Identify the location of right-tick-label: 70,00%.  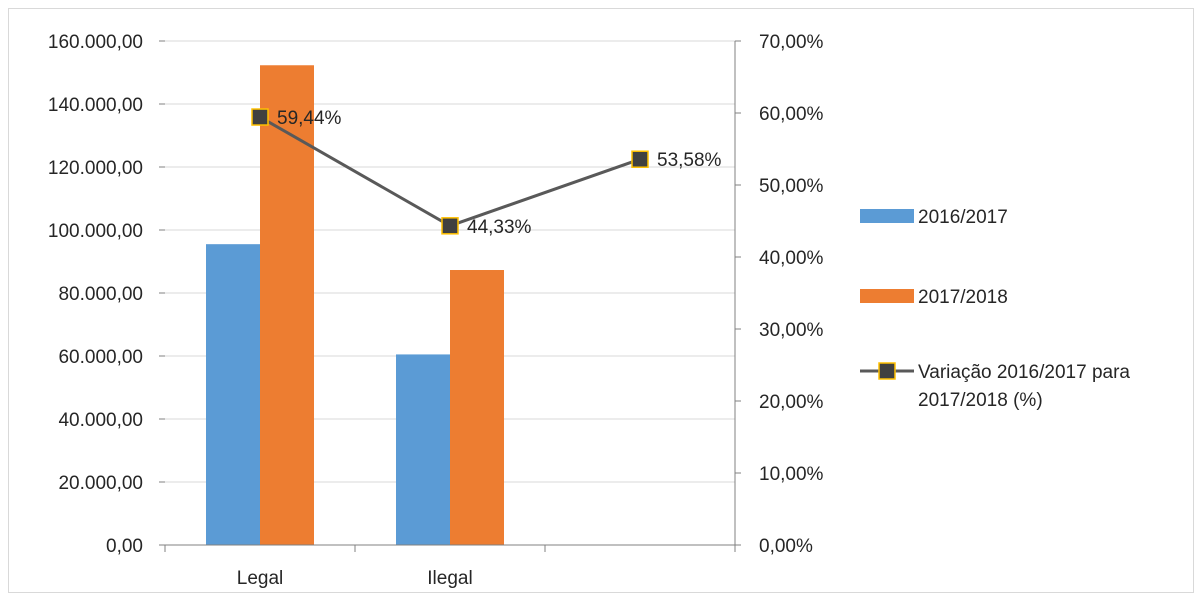
(791, 42).